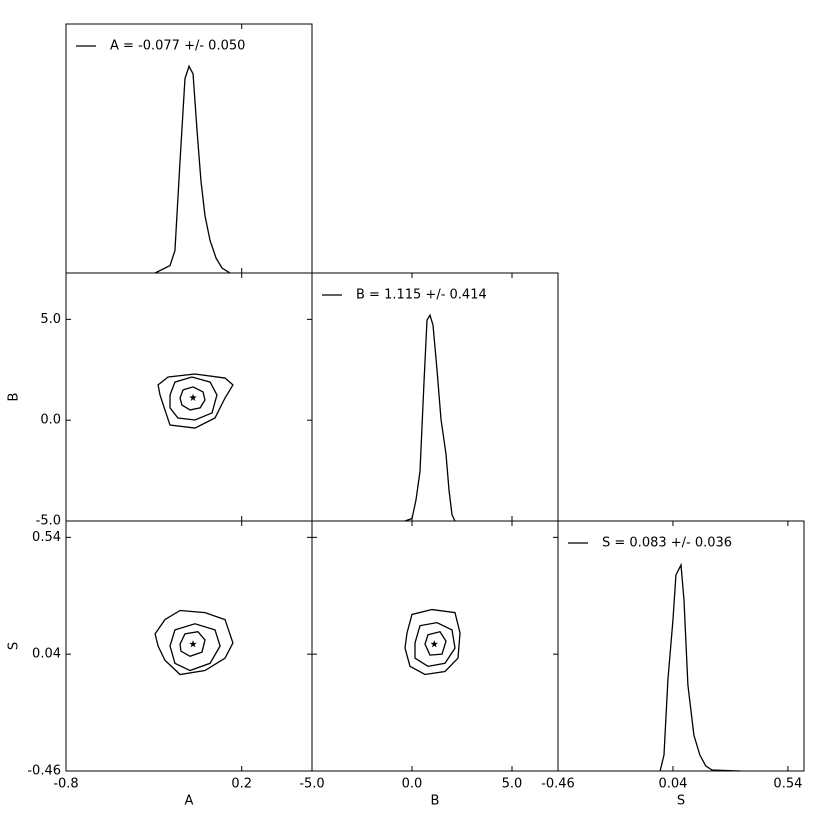  What do you see at coordinates (44, 771) in the screenshot?
I see `y-tick-label: -0.46` at bounding box center [44, 771].